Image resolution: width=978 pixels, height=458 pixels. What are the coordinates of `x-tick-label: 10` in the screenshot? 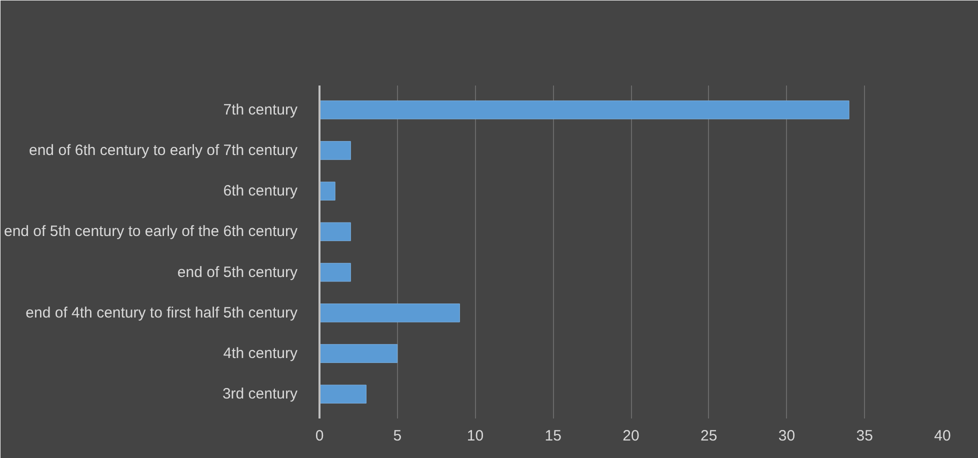 It's located at (475, 436).